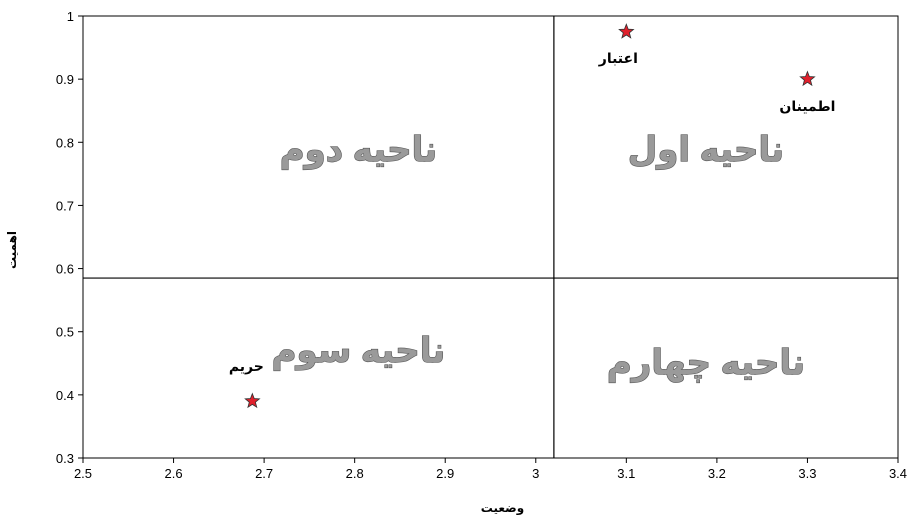 The height and width of the screenshot is (520, 913). I want to click on region-label: ناحیه چهارم, so click(706, 363).